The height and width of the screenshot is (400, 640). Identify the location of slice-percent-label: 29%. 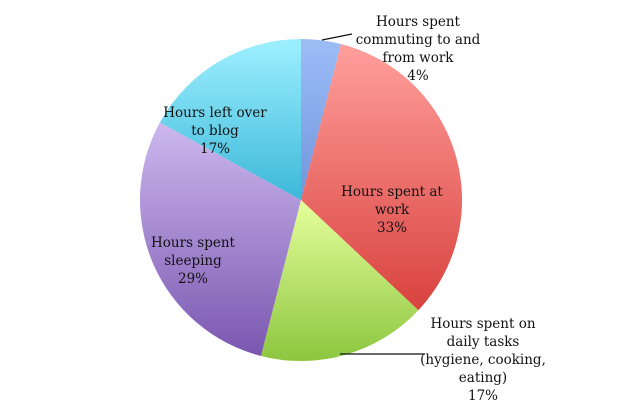
(193, 279).